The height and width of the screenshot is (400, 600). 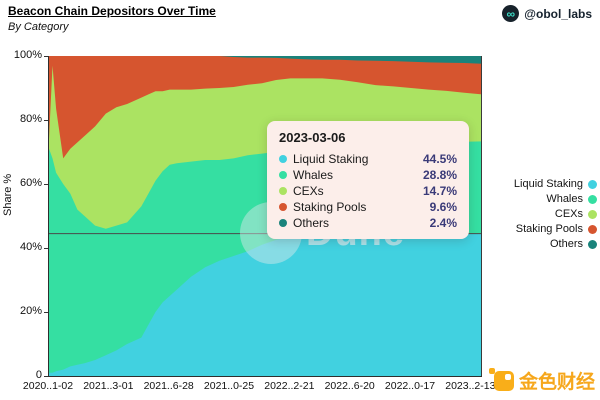 What do you see at coordinates (410, 386) in the screenshot?
I see `x-tick-label: 2022..0-17` at bounding box center [410, 386].